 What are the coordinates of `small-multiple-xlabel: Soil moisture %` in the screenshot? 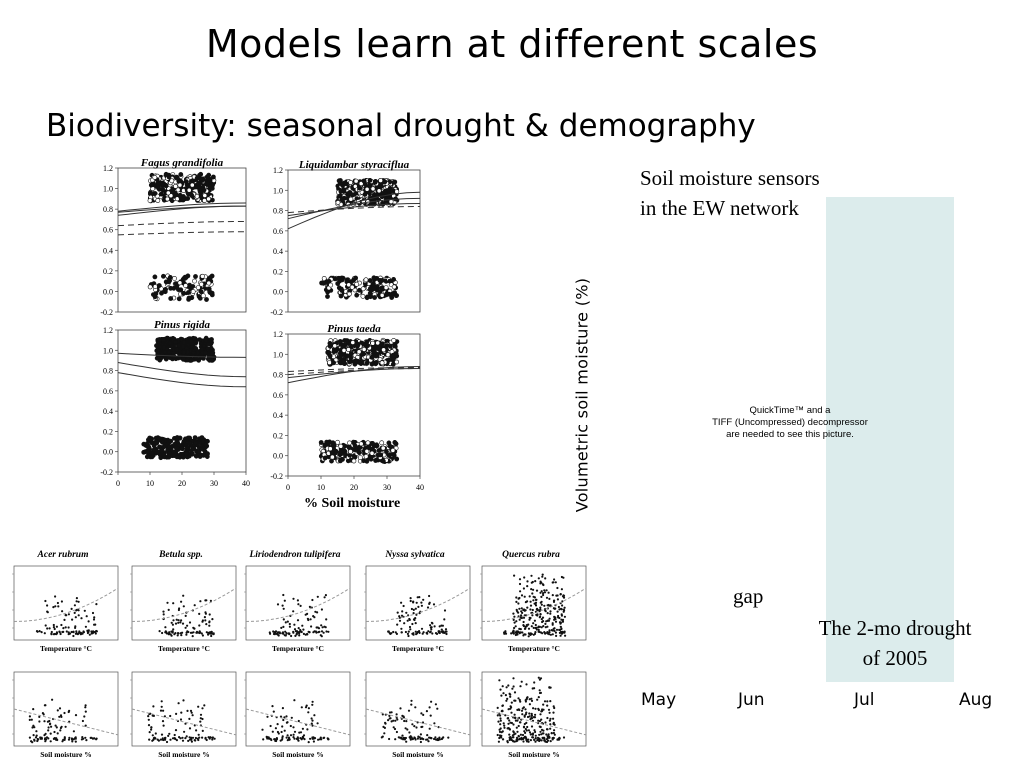 It's located at (418, 754).